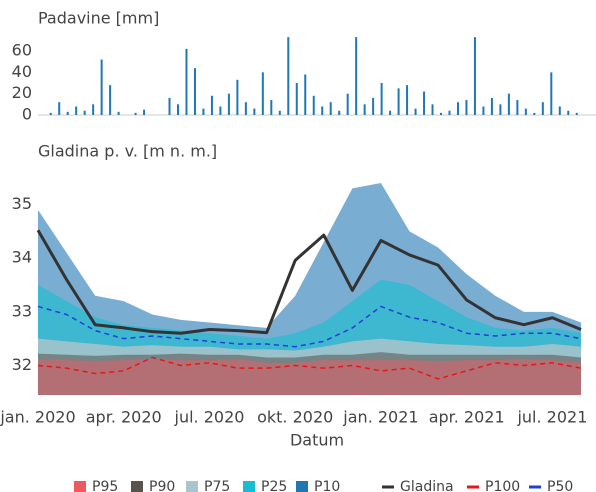 The image size is (596, 492). What do you see at coordinates (560, 485) in the screenshot?
I see `legend-label: P50` at bounding box center [560, 485].